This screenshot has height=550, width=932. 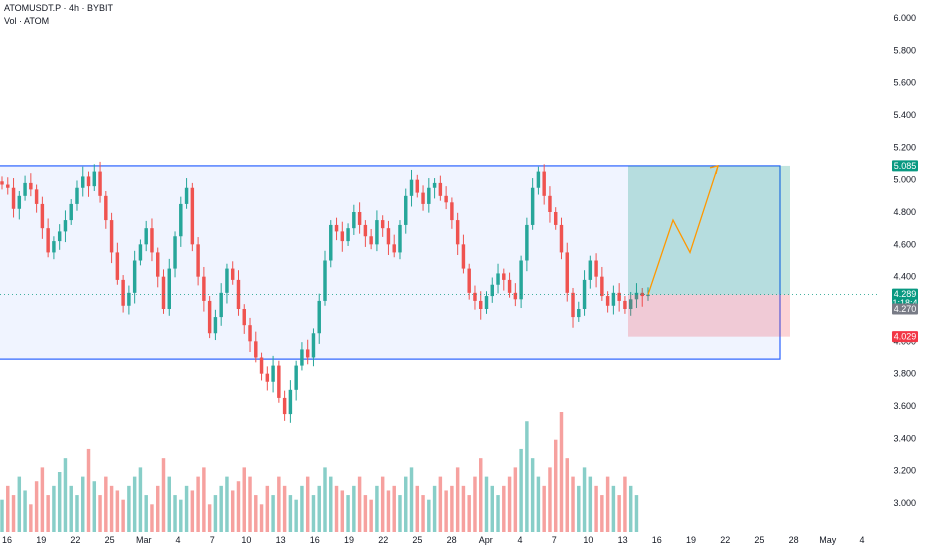 I want to click on price-tick-label: 3.200, so click(x=904, y=471).